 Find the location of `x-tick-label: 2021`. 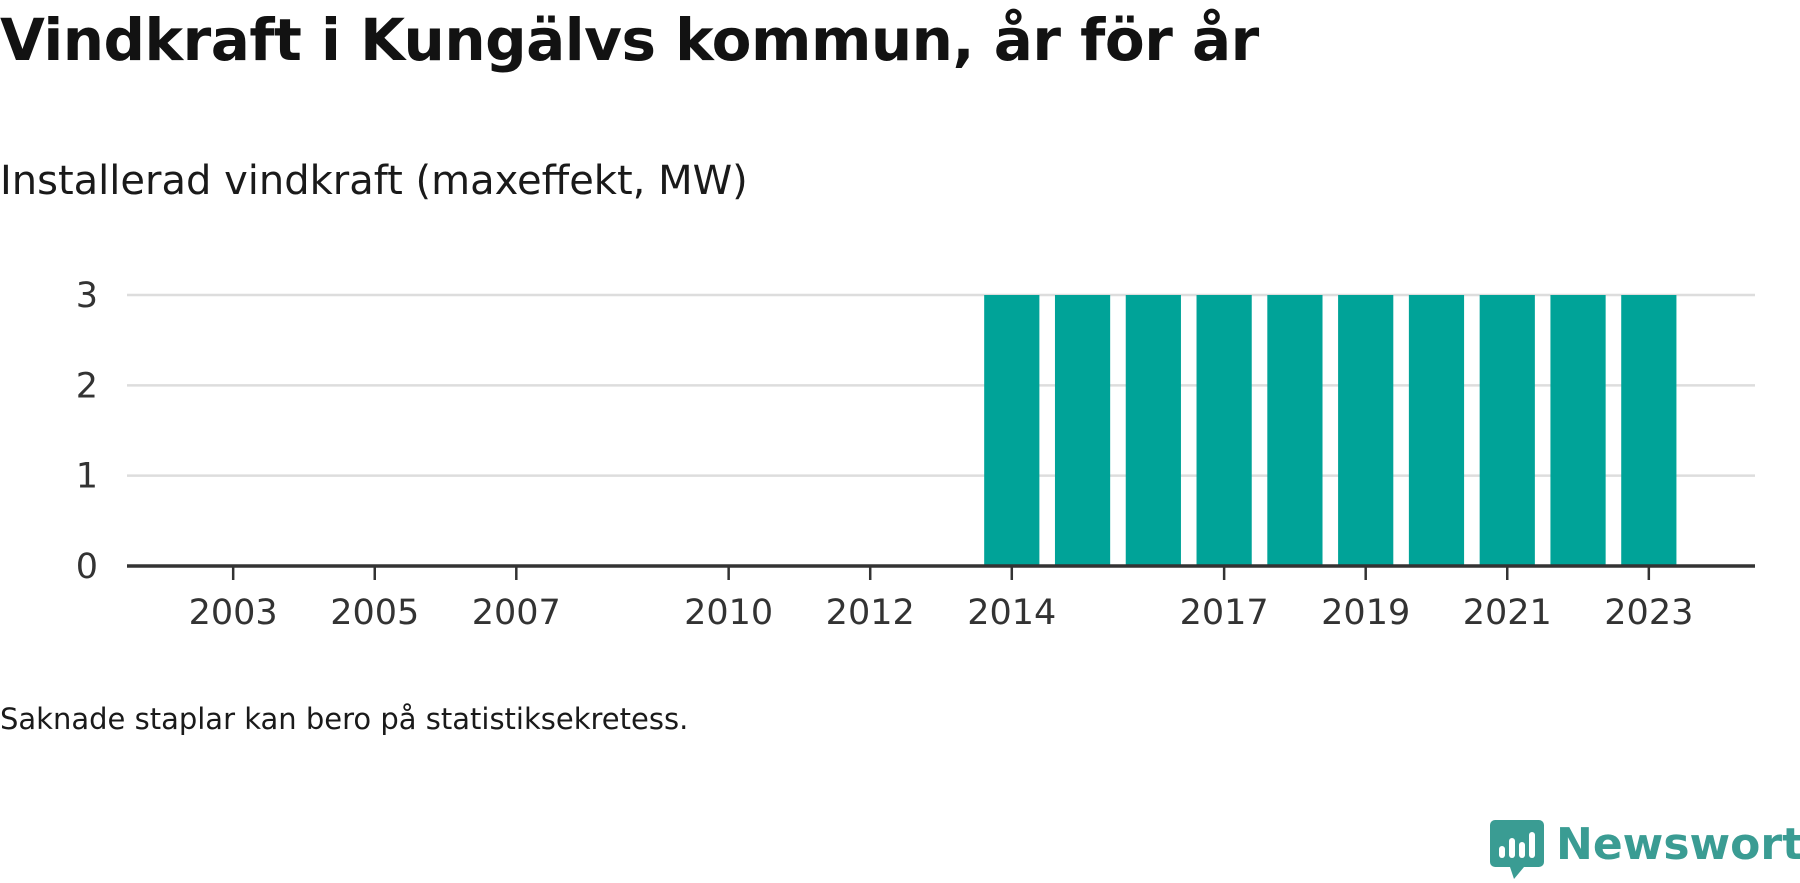

x-tick-label: 2021 is located at coordinates (1507, 613).